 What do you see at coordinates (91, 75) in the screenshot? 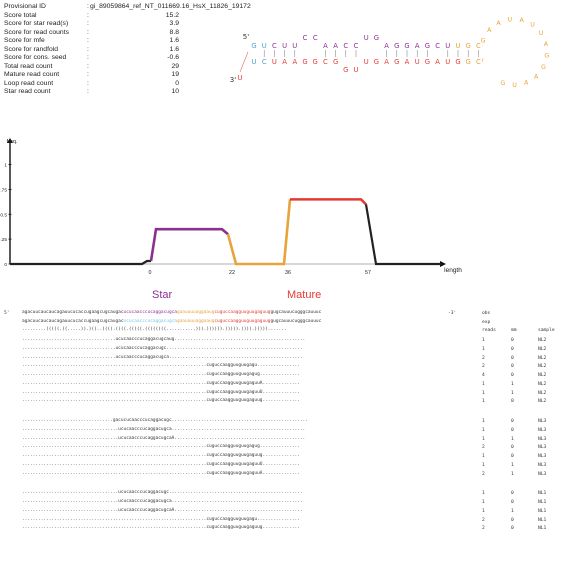
I see `summary-row: Mature read count: 19` at bounding box center [91, 75].